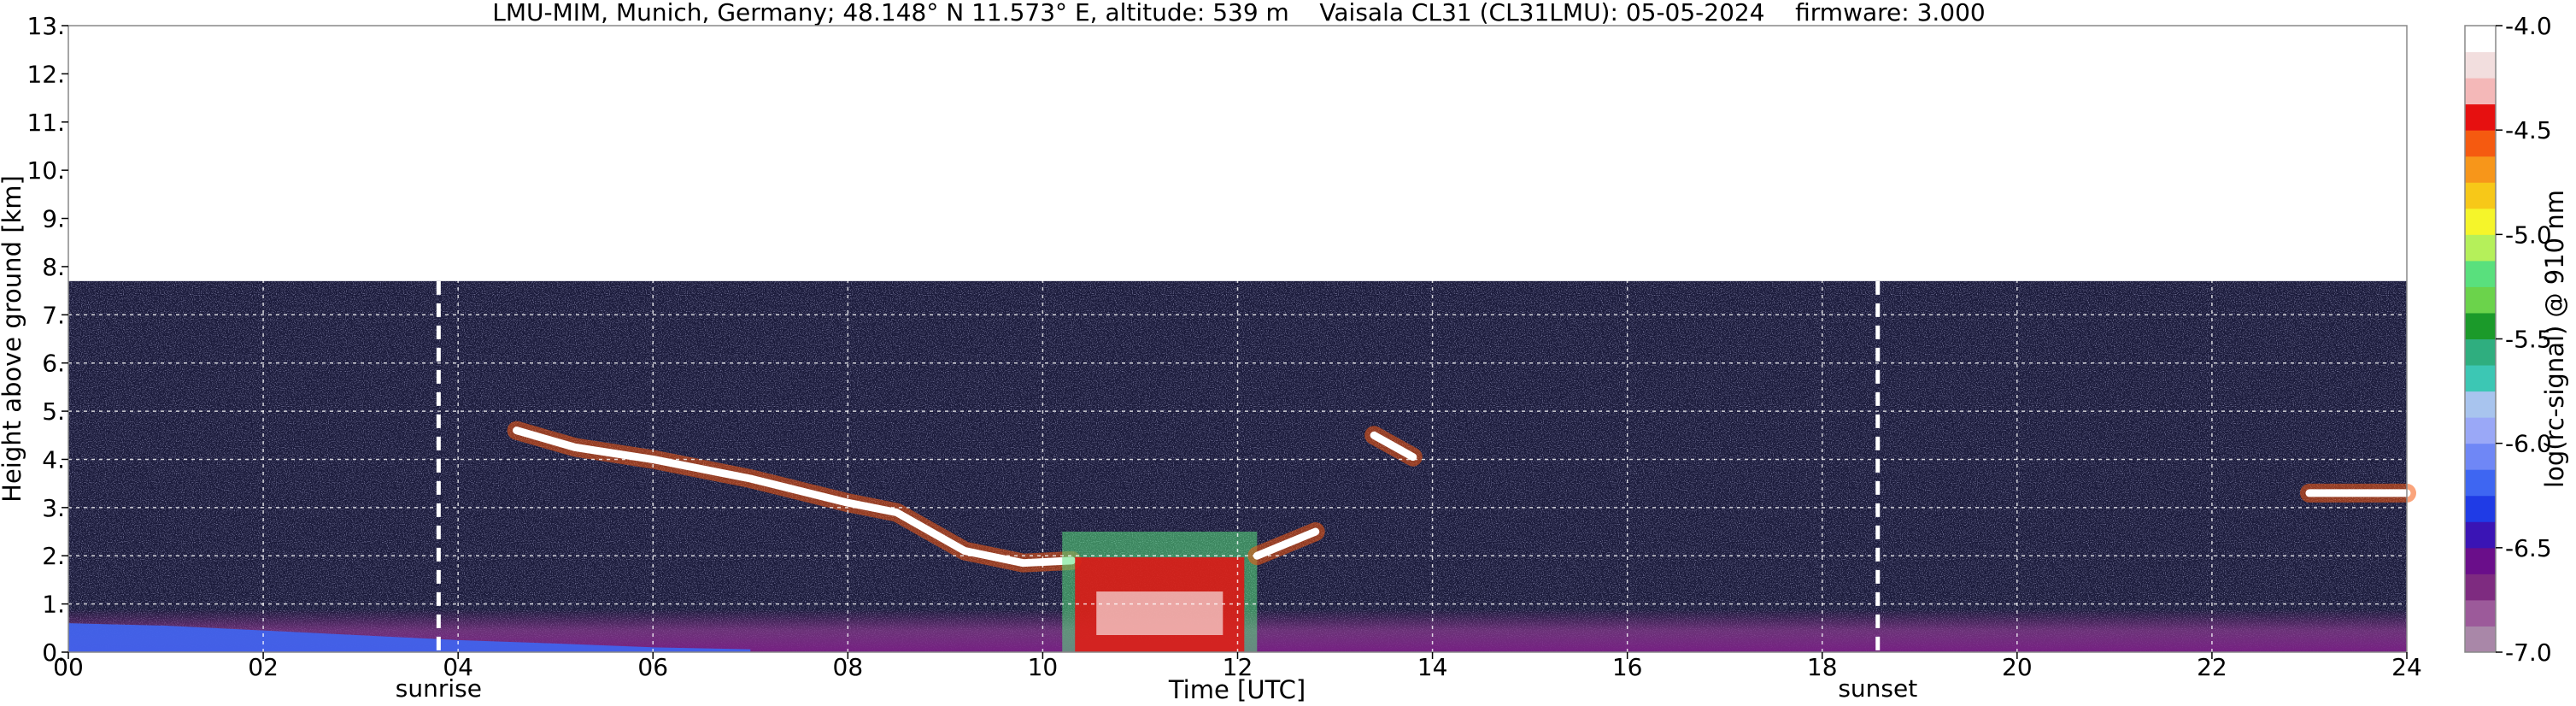 The height and width of the screenshot is (706, 2576). I want to click on x-tick-label: 18, so click(1822, 667).